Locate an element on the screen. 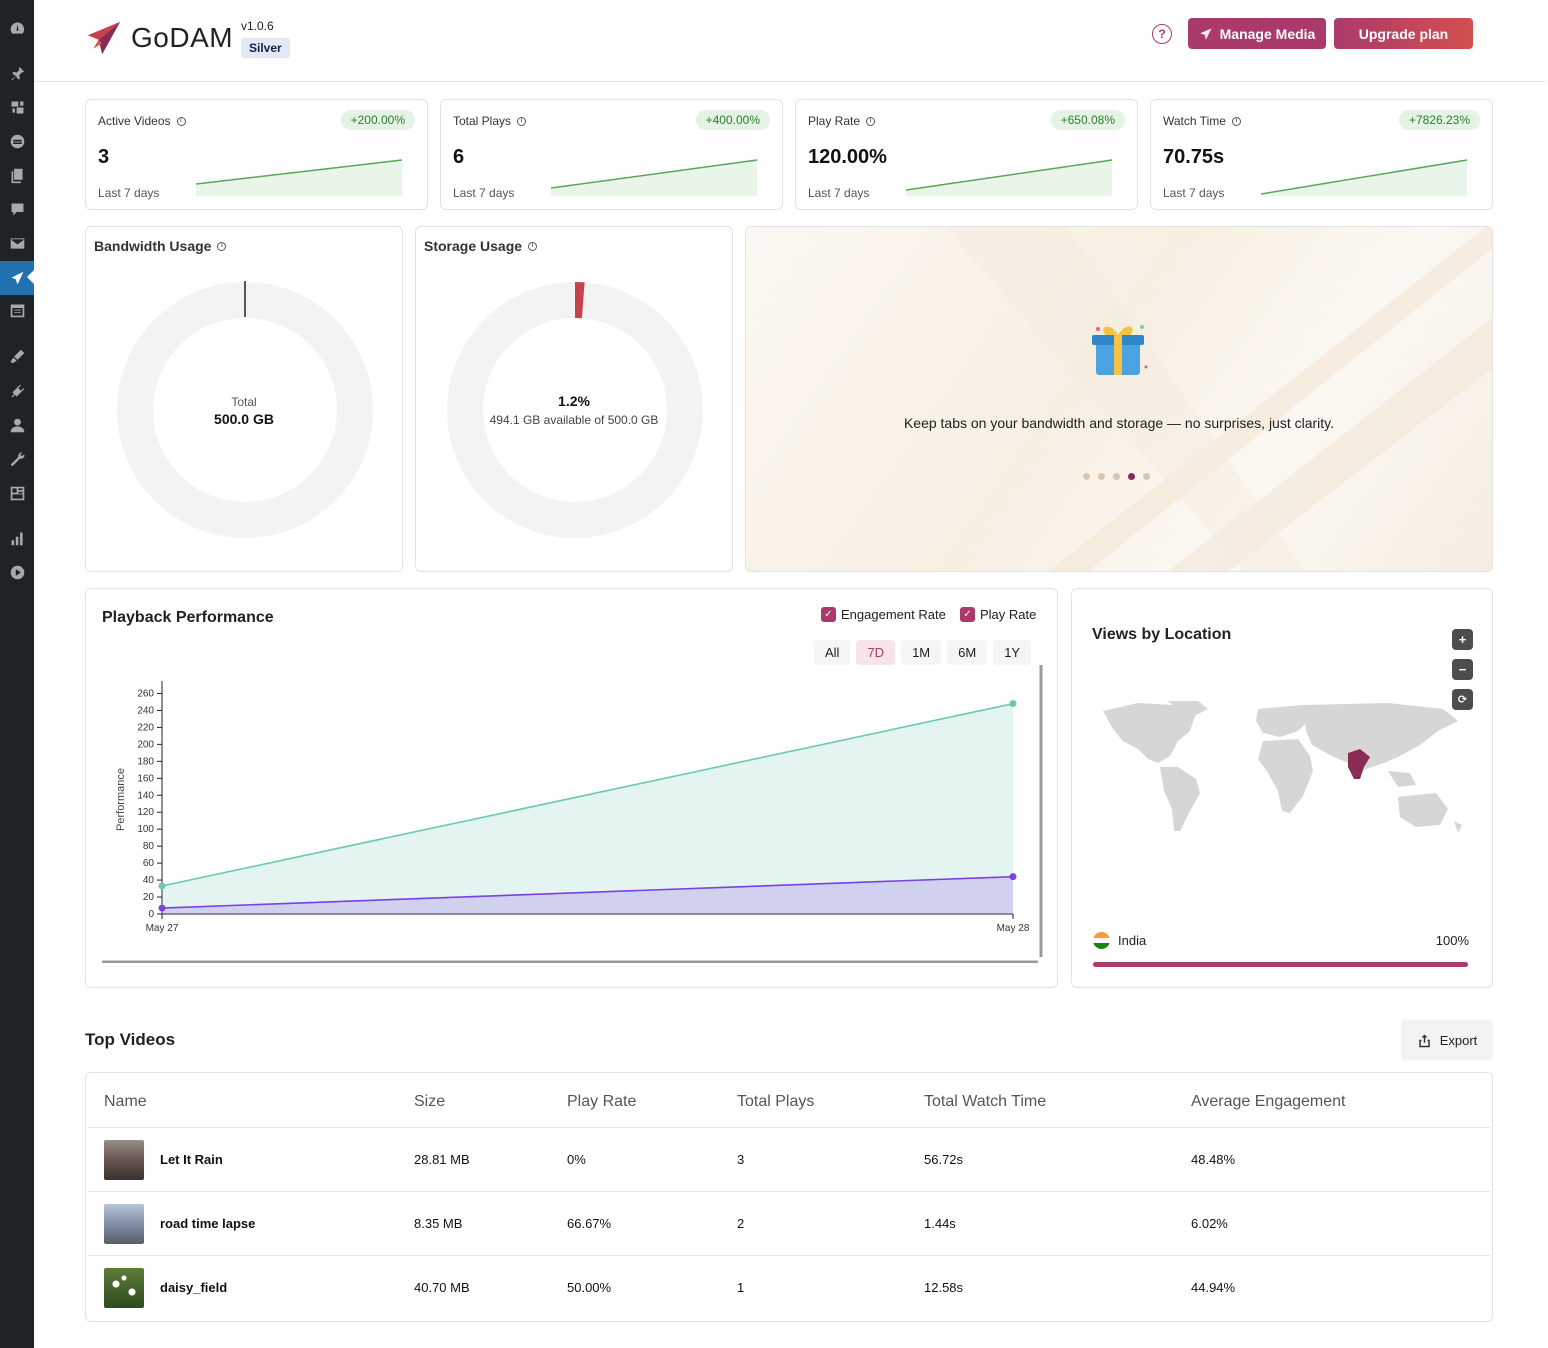 The image size is (1548, 1348). world-map is located at coordinates (1282, 767).